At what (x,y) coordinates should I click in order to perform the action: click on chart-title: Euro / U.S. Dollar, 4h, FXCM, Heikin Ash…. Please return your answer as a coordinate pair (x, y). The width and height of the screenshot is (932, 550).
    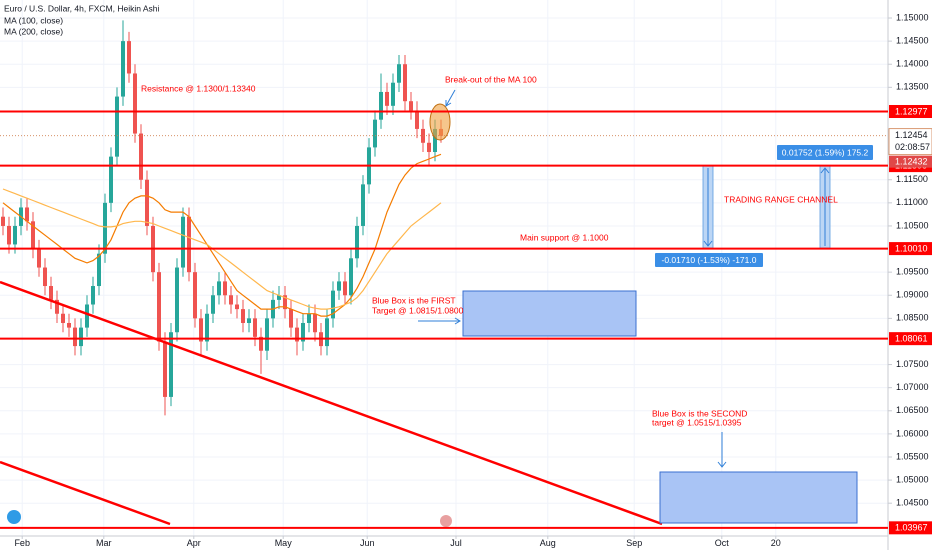
    Looking at the image, I should click on (82, 8).